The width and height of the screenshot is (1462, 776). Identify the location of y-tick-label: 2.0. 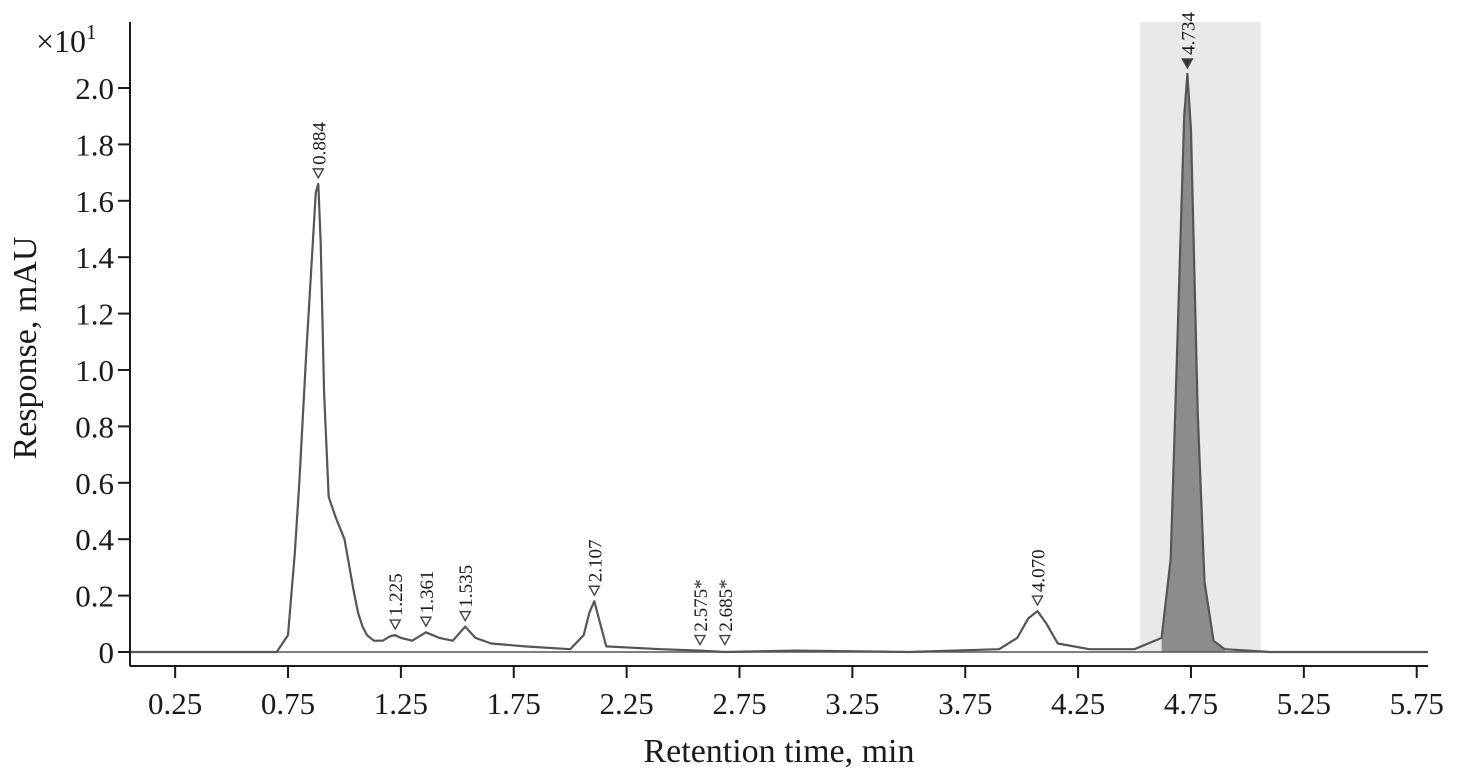
(94, 88).